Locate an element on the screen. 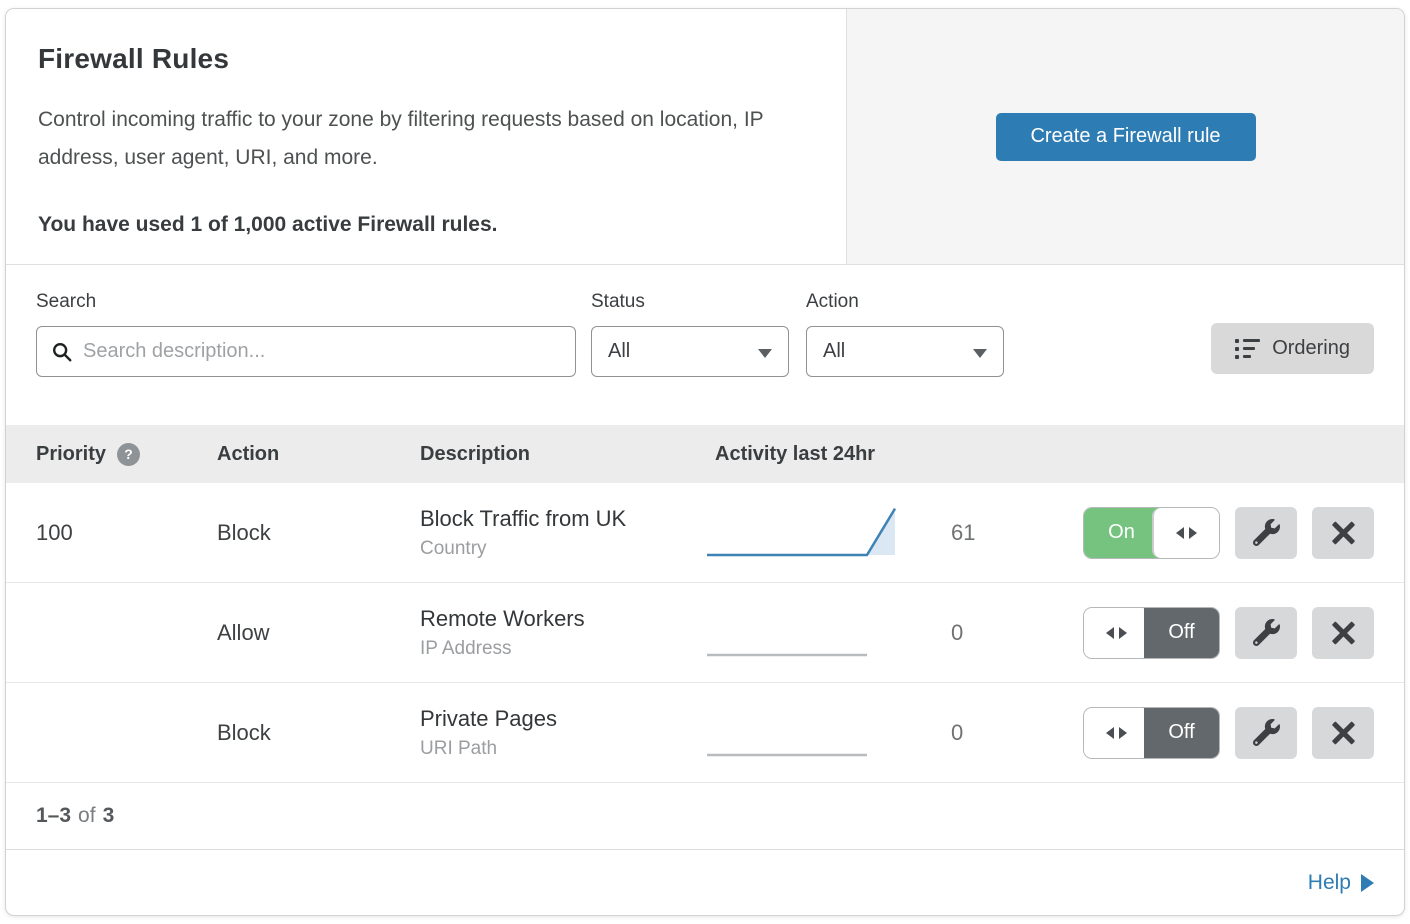 This screenshot has width=1410, height=924. rule-description: Remote Workers is located at coordinates (502, 618).